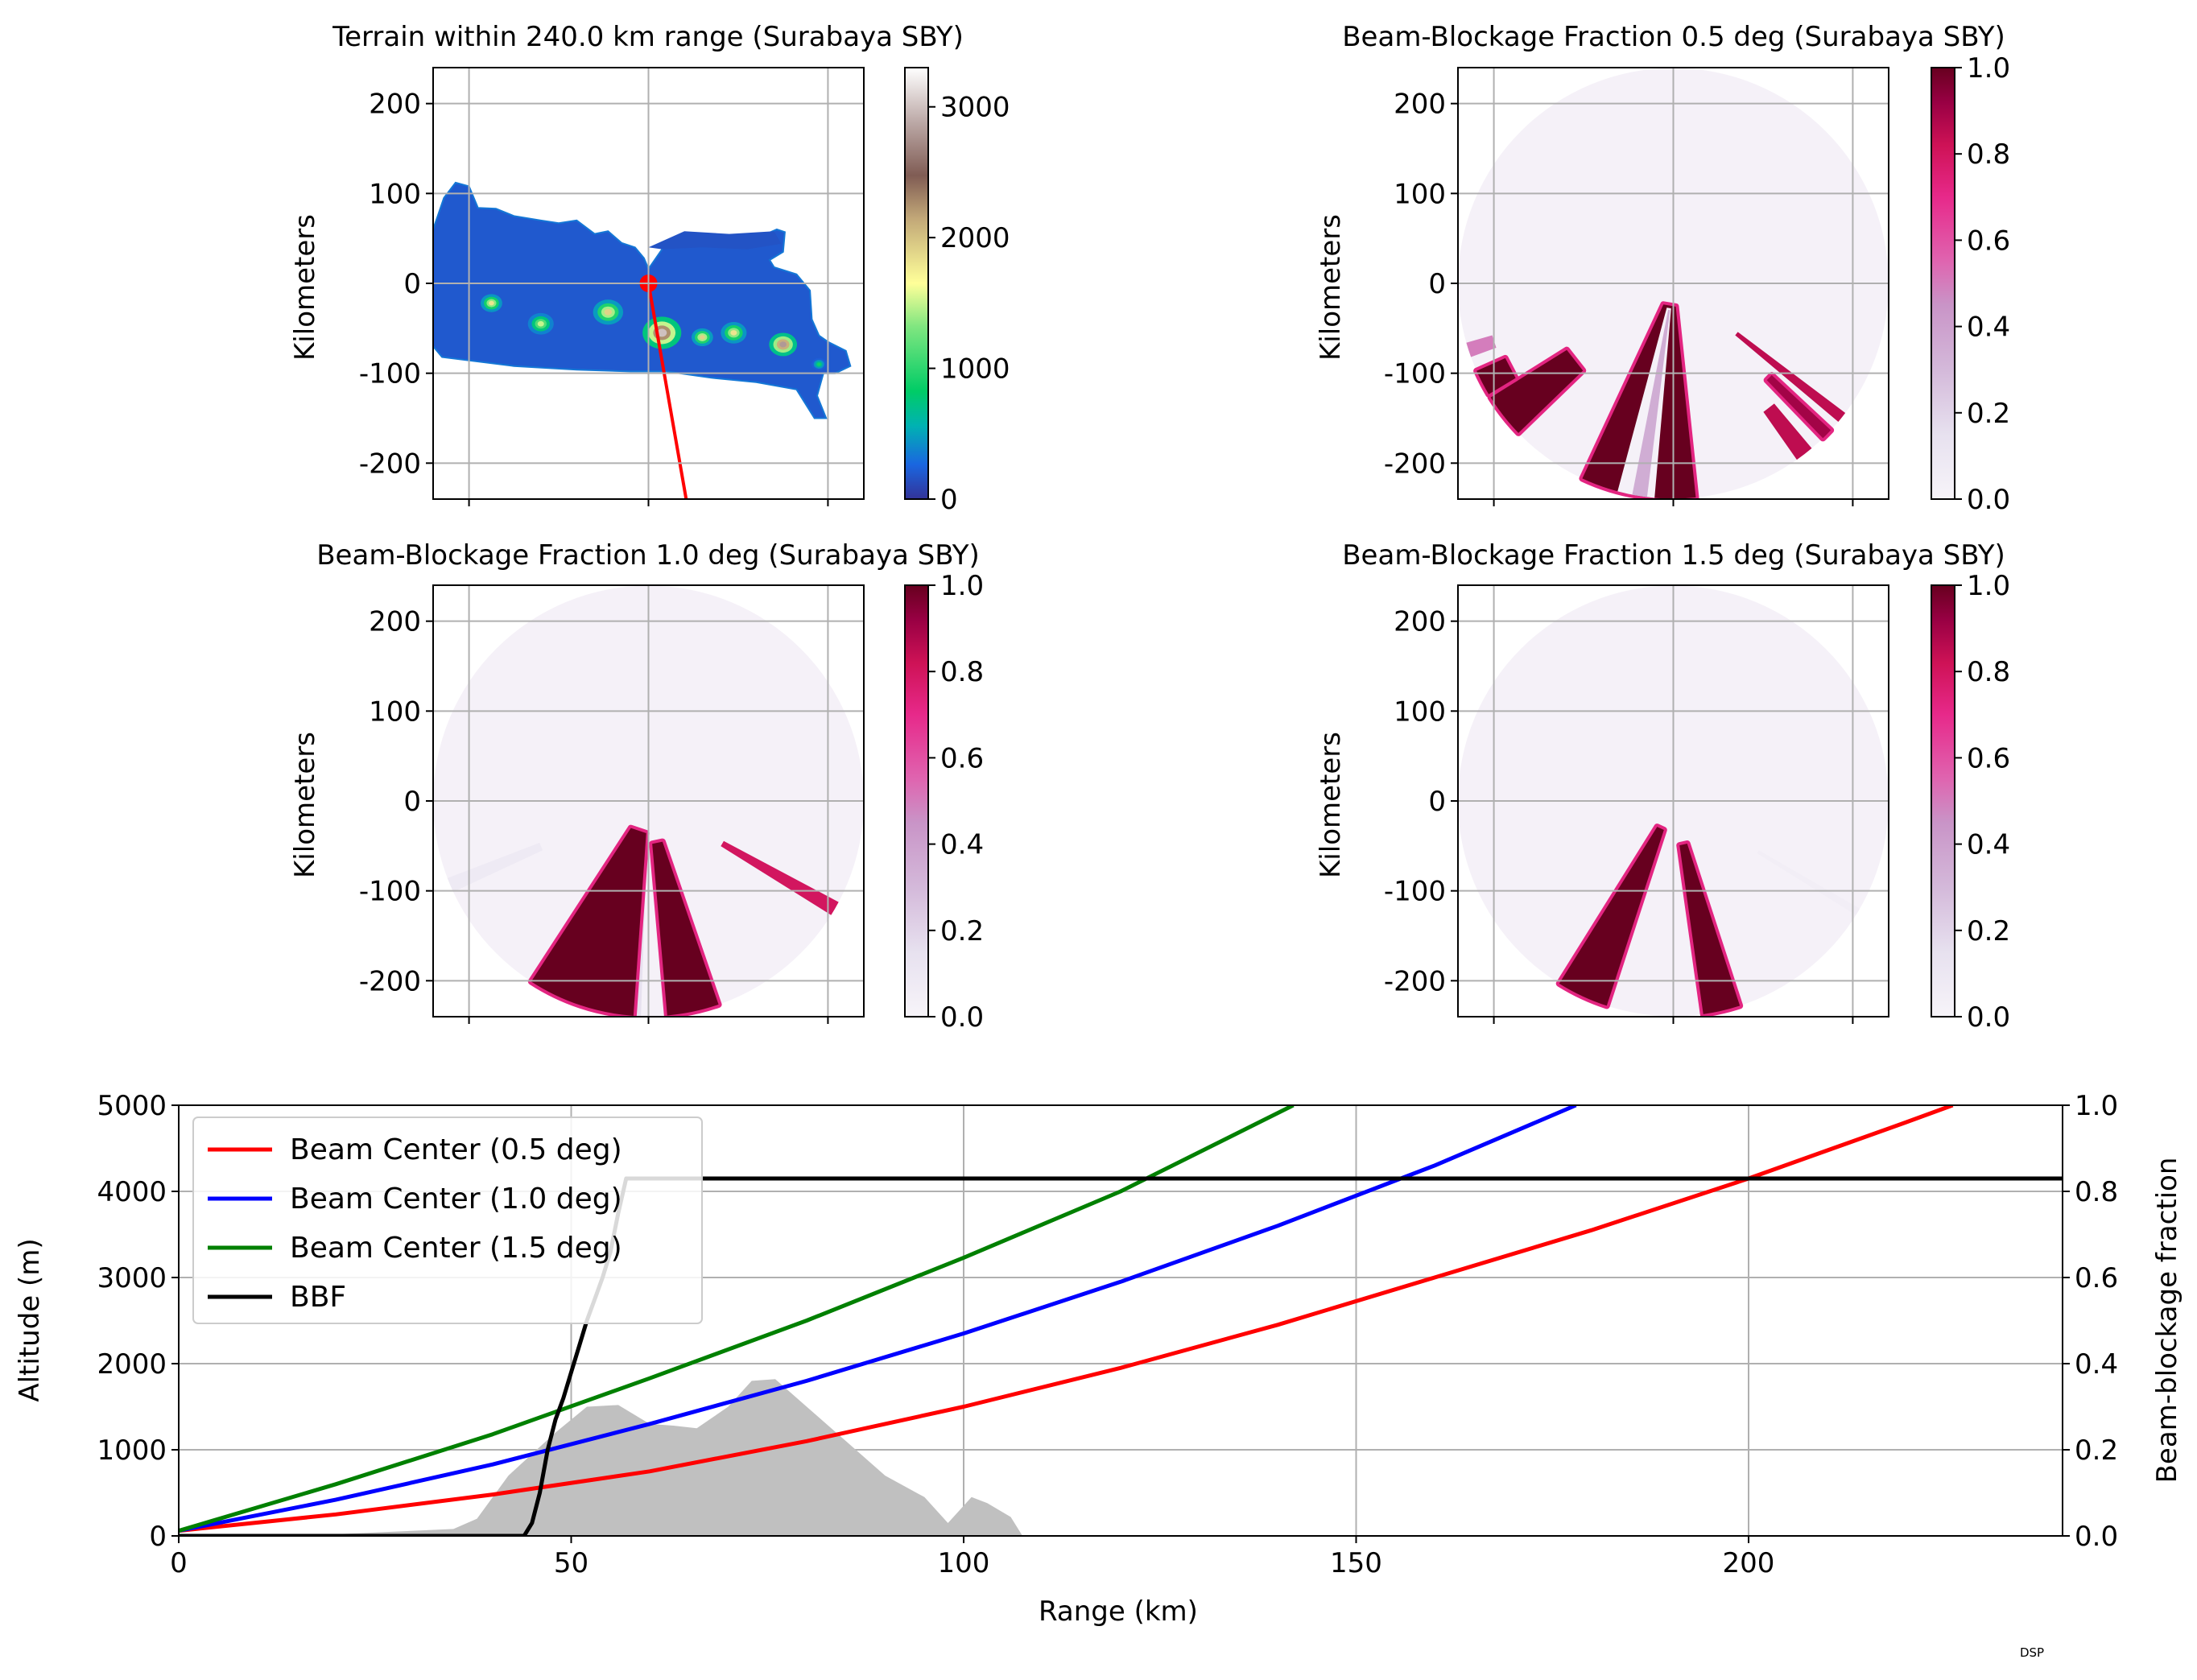  Describe the element at coordinates (2096, 1450) in the screenshot. I see `profile-y2-tick-label: 0.2` at that location.